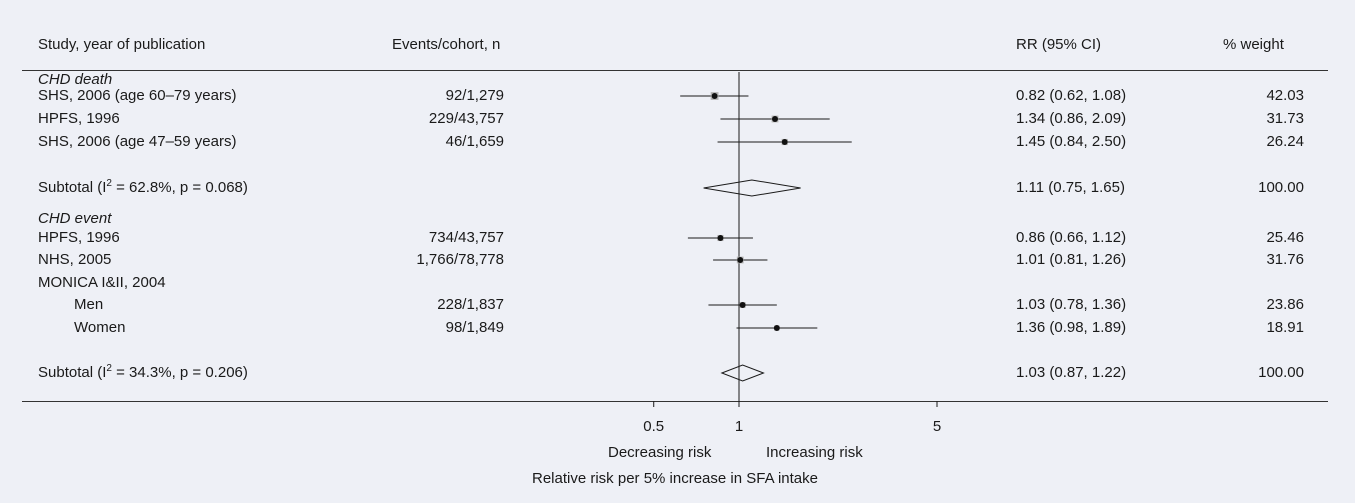 This screenshot has width=1355, height=503. I want to click on rr-ci-value: 1.03 (0.78, 1.36), so click(1071, 304).